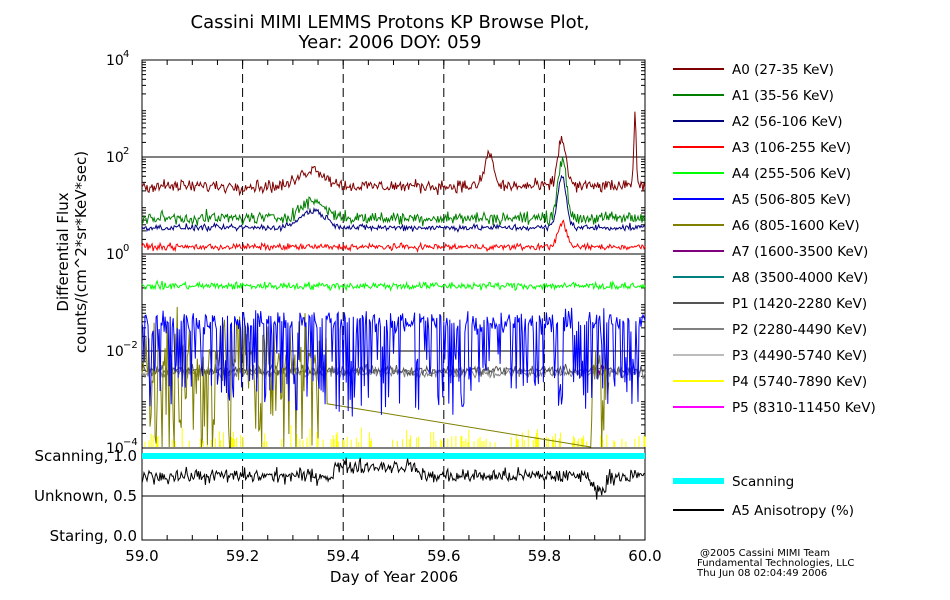 This screenshot has height=600, width=950. What do you see at coordinates (394, 577) in the screenshot?
I see `x-axis-label: Day of Year 2006` at bounding box center [394, 577].